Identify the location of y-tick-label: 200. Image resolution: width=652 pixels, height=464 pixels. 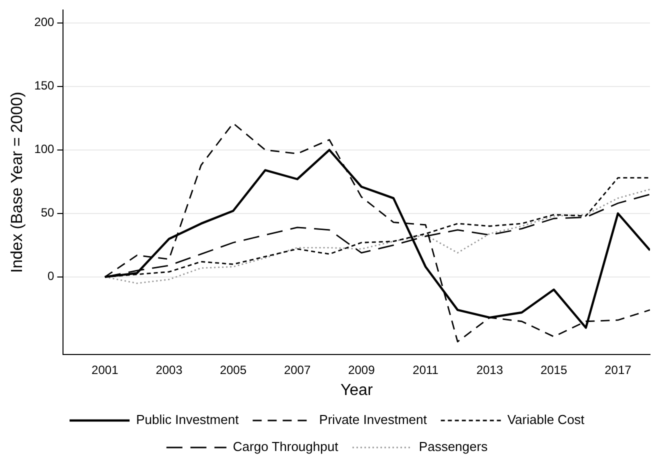
(44, 22).